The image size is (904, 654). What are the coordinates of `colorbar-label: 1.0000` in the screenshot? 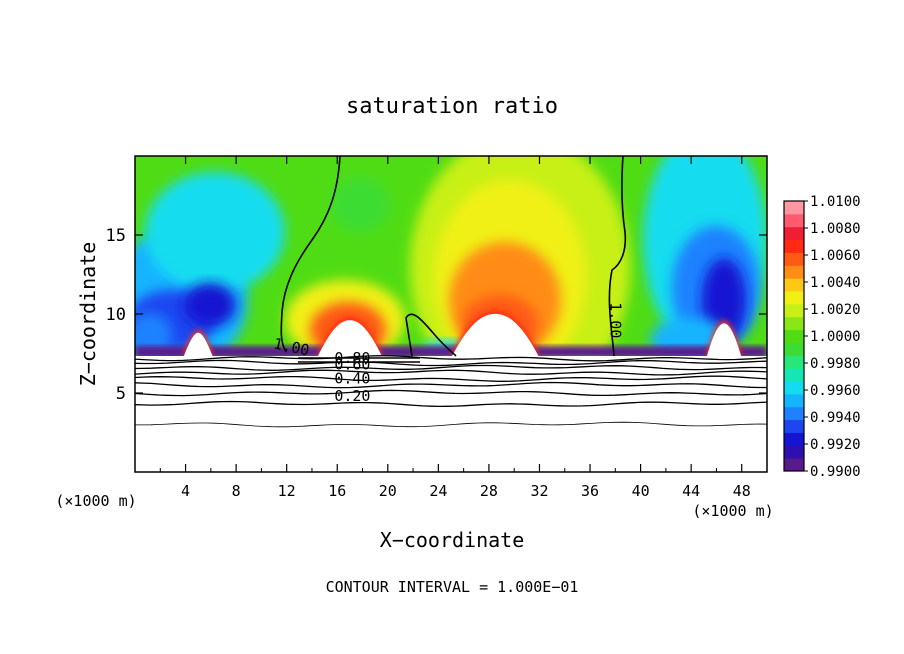 It's located at (835, 337).